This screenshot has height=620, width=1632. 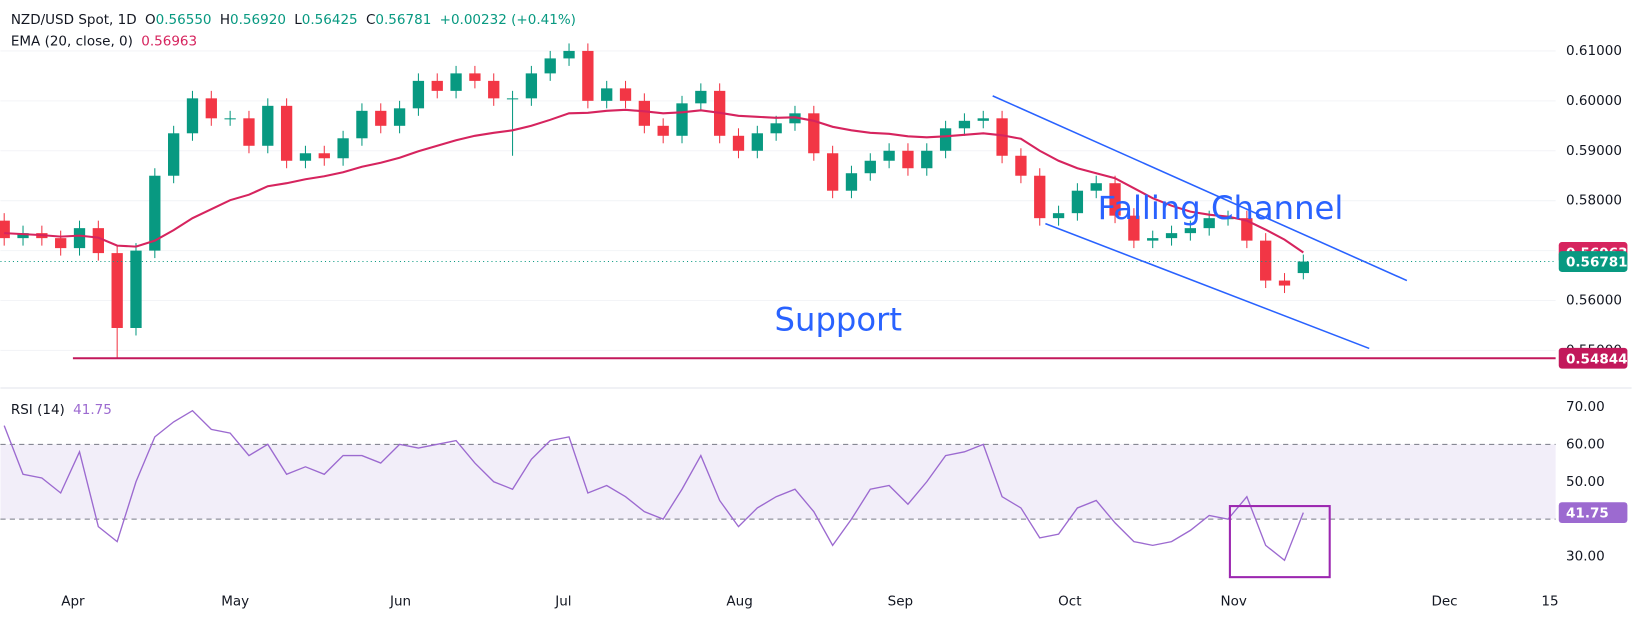 I want to click on y-tick-label: 50.00, so click(x=1585, y=482).